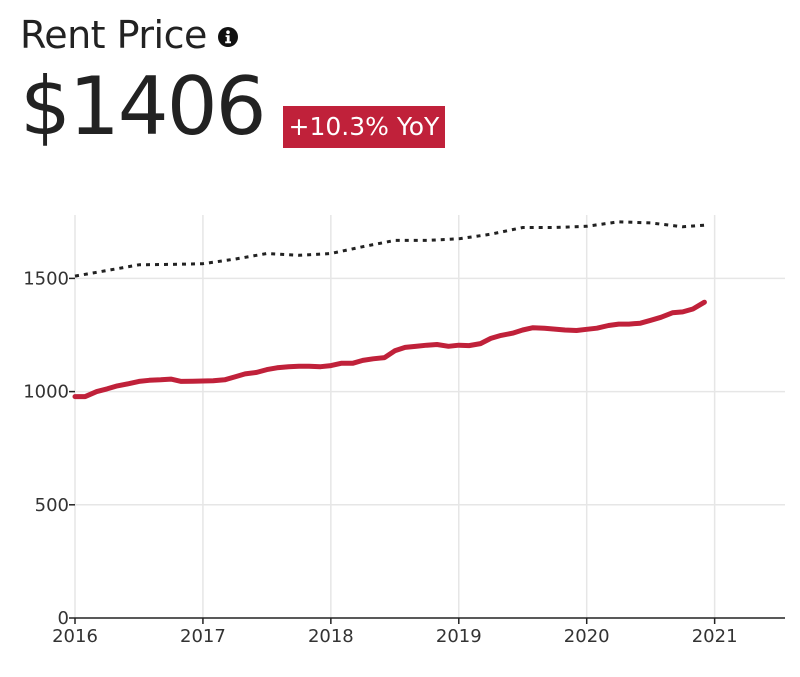 The image size is (800, 677). I want to click on y-tick-label-0: 0, so click(63, 618).